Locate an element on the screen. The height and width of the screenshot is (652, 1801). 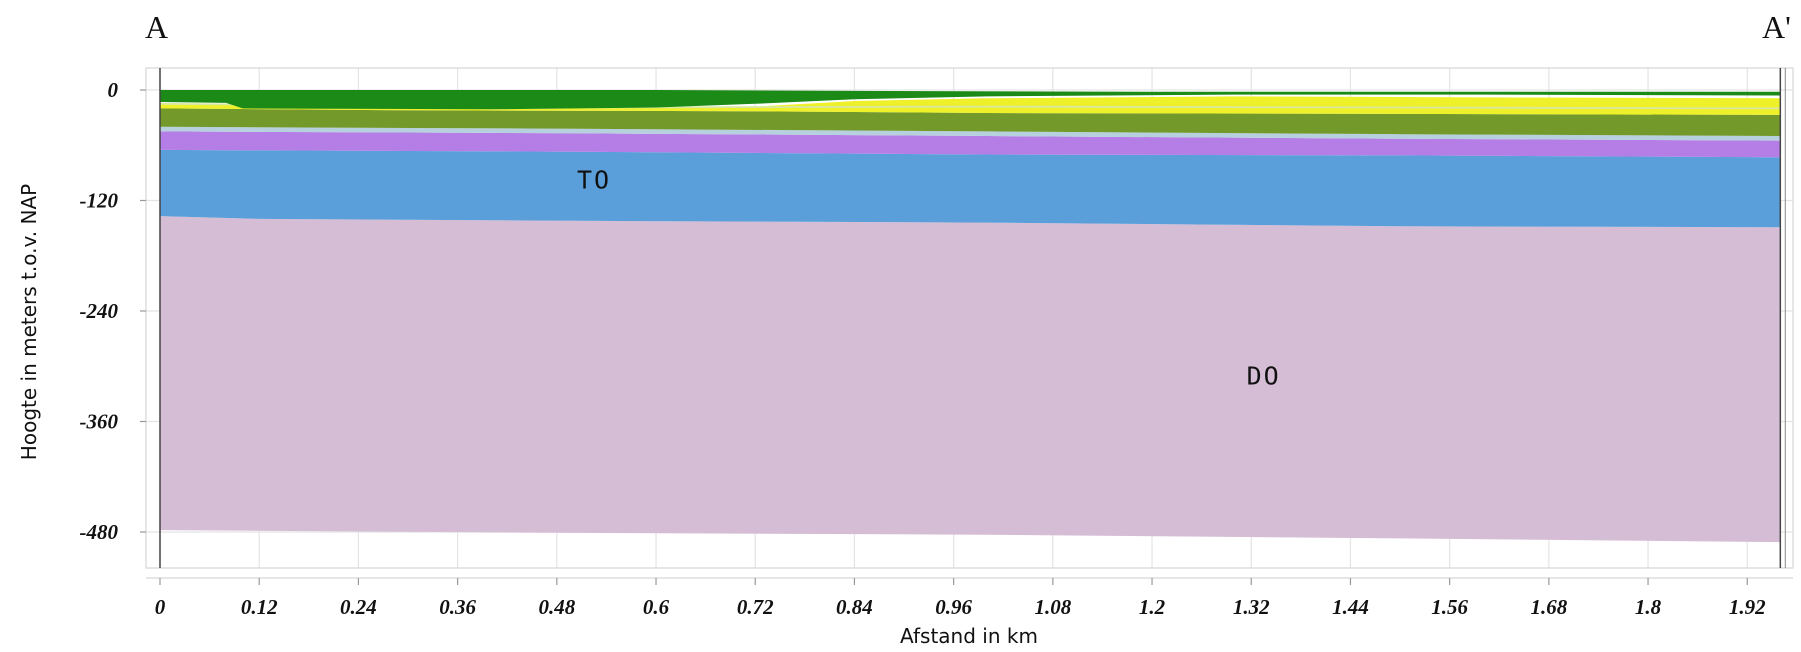
x-tick-label: 0.96 is located at coordinates (953, 607).